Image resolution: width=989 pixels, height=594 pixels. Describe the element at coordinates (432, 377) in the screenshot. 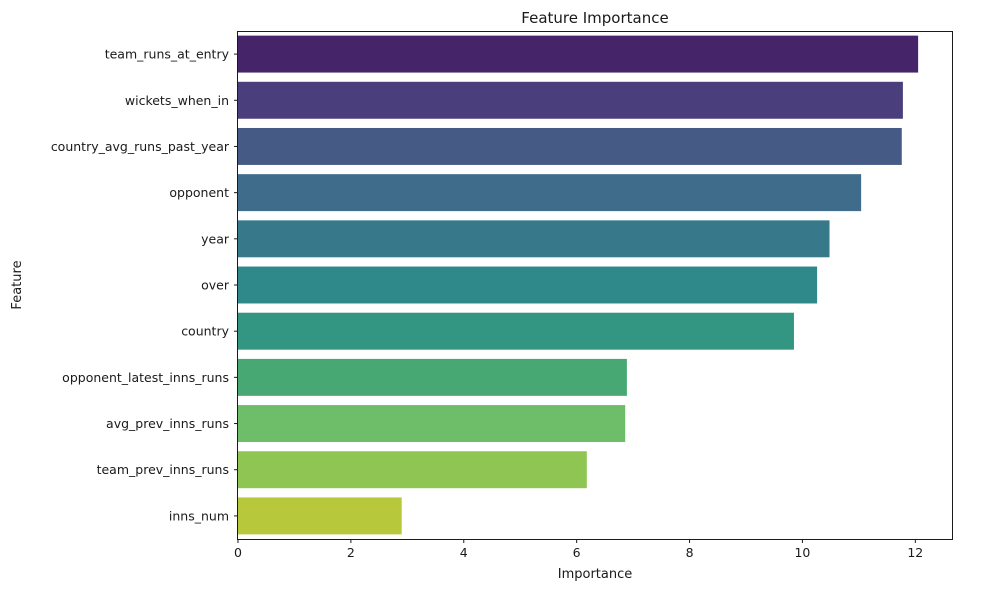

I see `bar-opponent-latest-inns-runs` at that location.